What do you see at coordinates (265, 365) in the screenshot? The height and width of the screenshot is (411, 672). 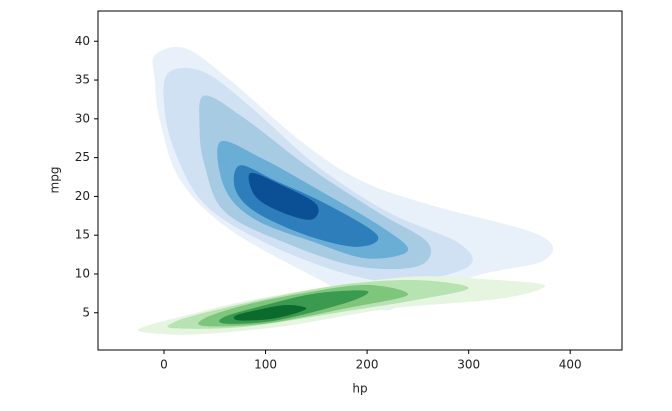 I see `x-tick-label: 100` at bounding box center [265, 365].